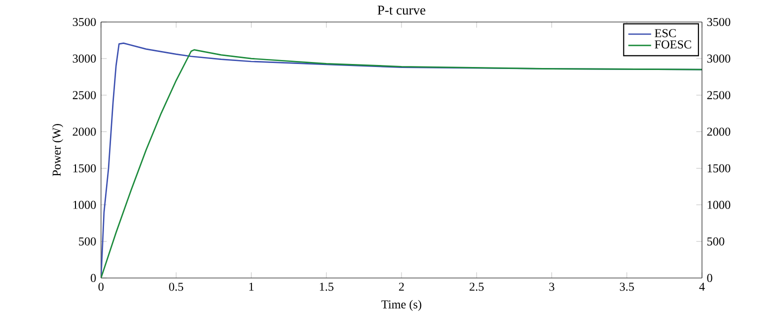 This screenshot has width=757, height=332. What do you see at coordinates (84, 132) in the screenshot?
I see `y-tick-label: 2000` at bounding box center [84, 132].